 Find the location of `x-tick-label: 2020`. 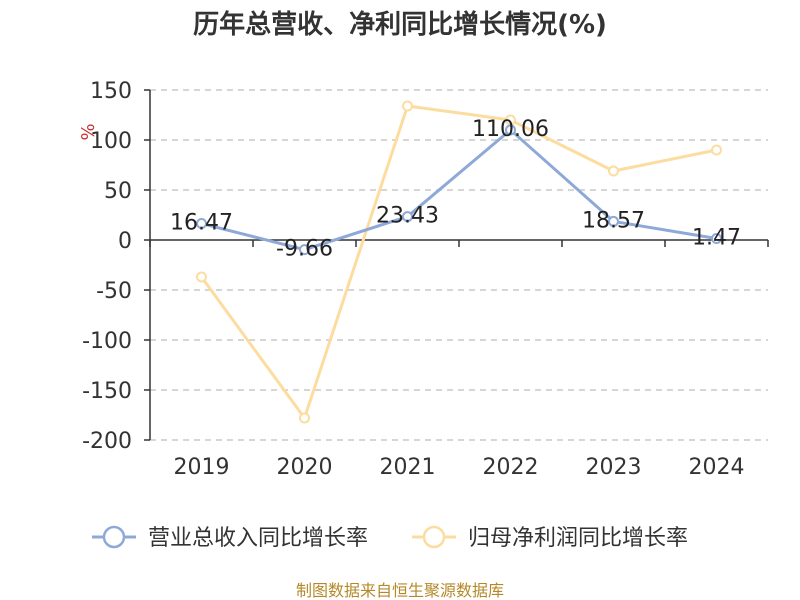

x-tick-label: 2020 is located at coordinates (305, 467).